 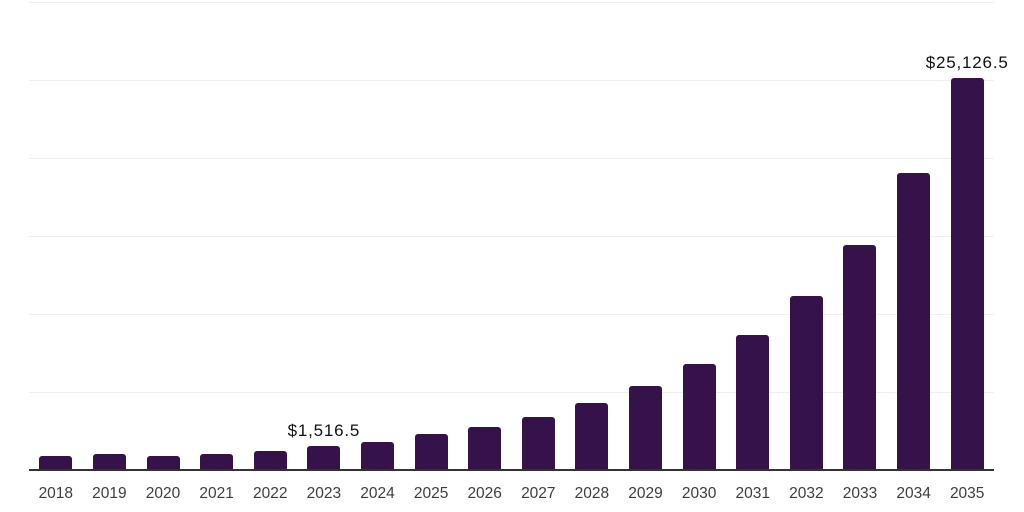 I want to click on bar-2024, so click(x=377, y=456).